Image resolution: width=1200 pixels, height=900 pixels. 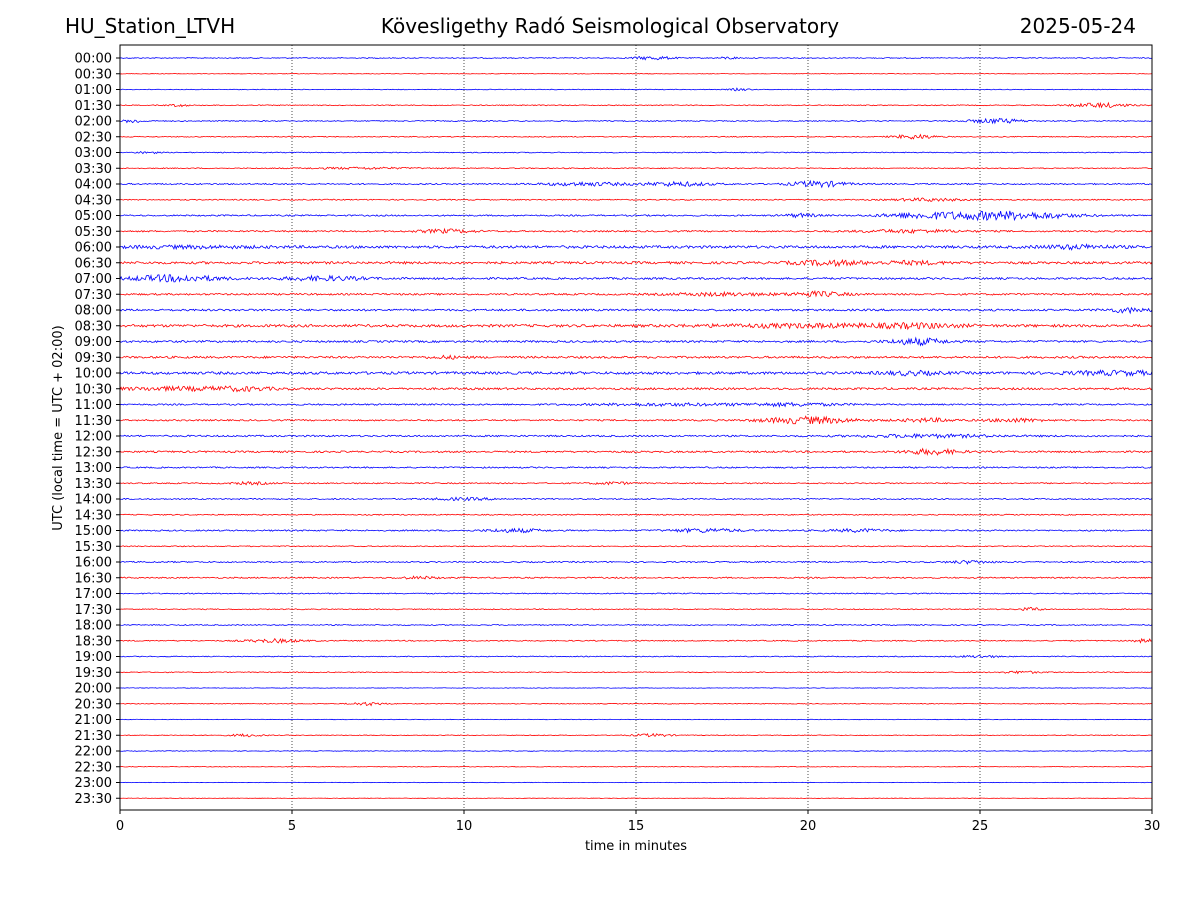 I want to click on y-tick-label: 09:30, so click(x=93, y=358).